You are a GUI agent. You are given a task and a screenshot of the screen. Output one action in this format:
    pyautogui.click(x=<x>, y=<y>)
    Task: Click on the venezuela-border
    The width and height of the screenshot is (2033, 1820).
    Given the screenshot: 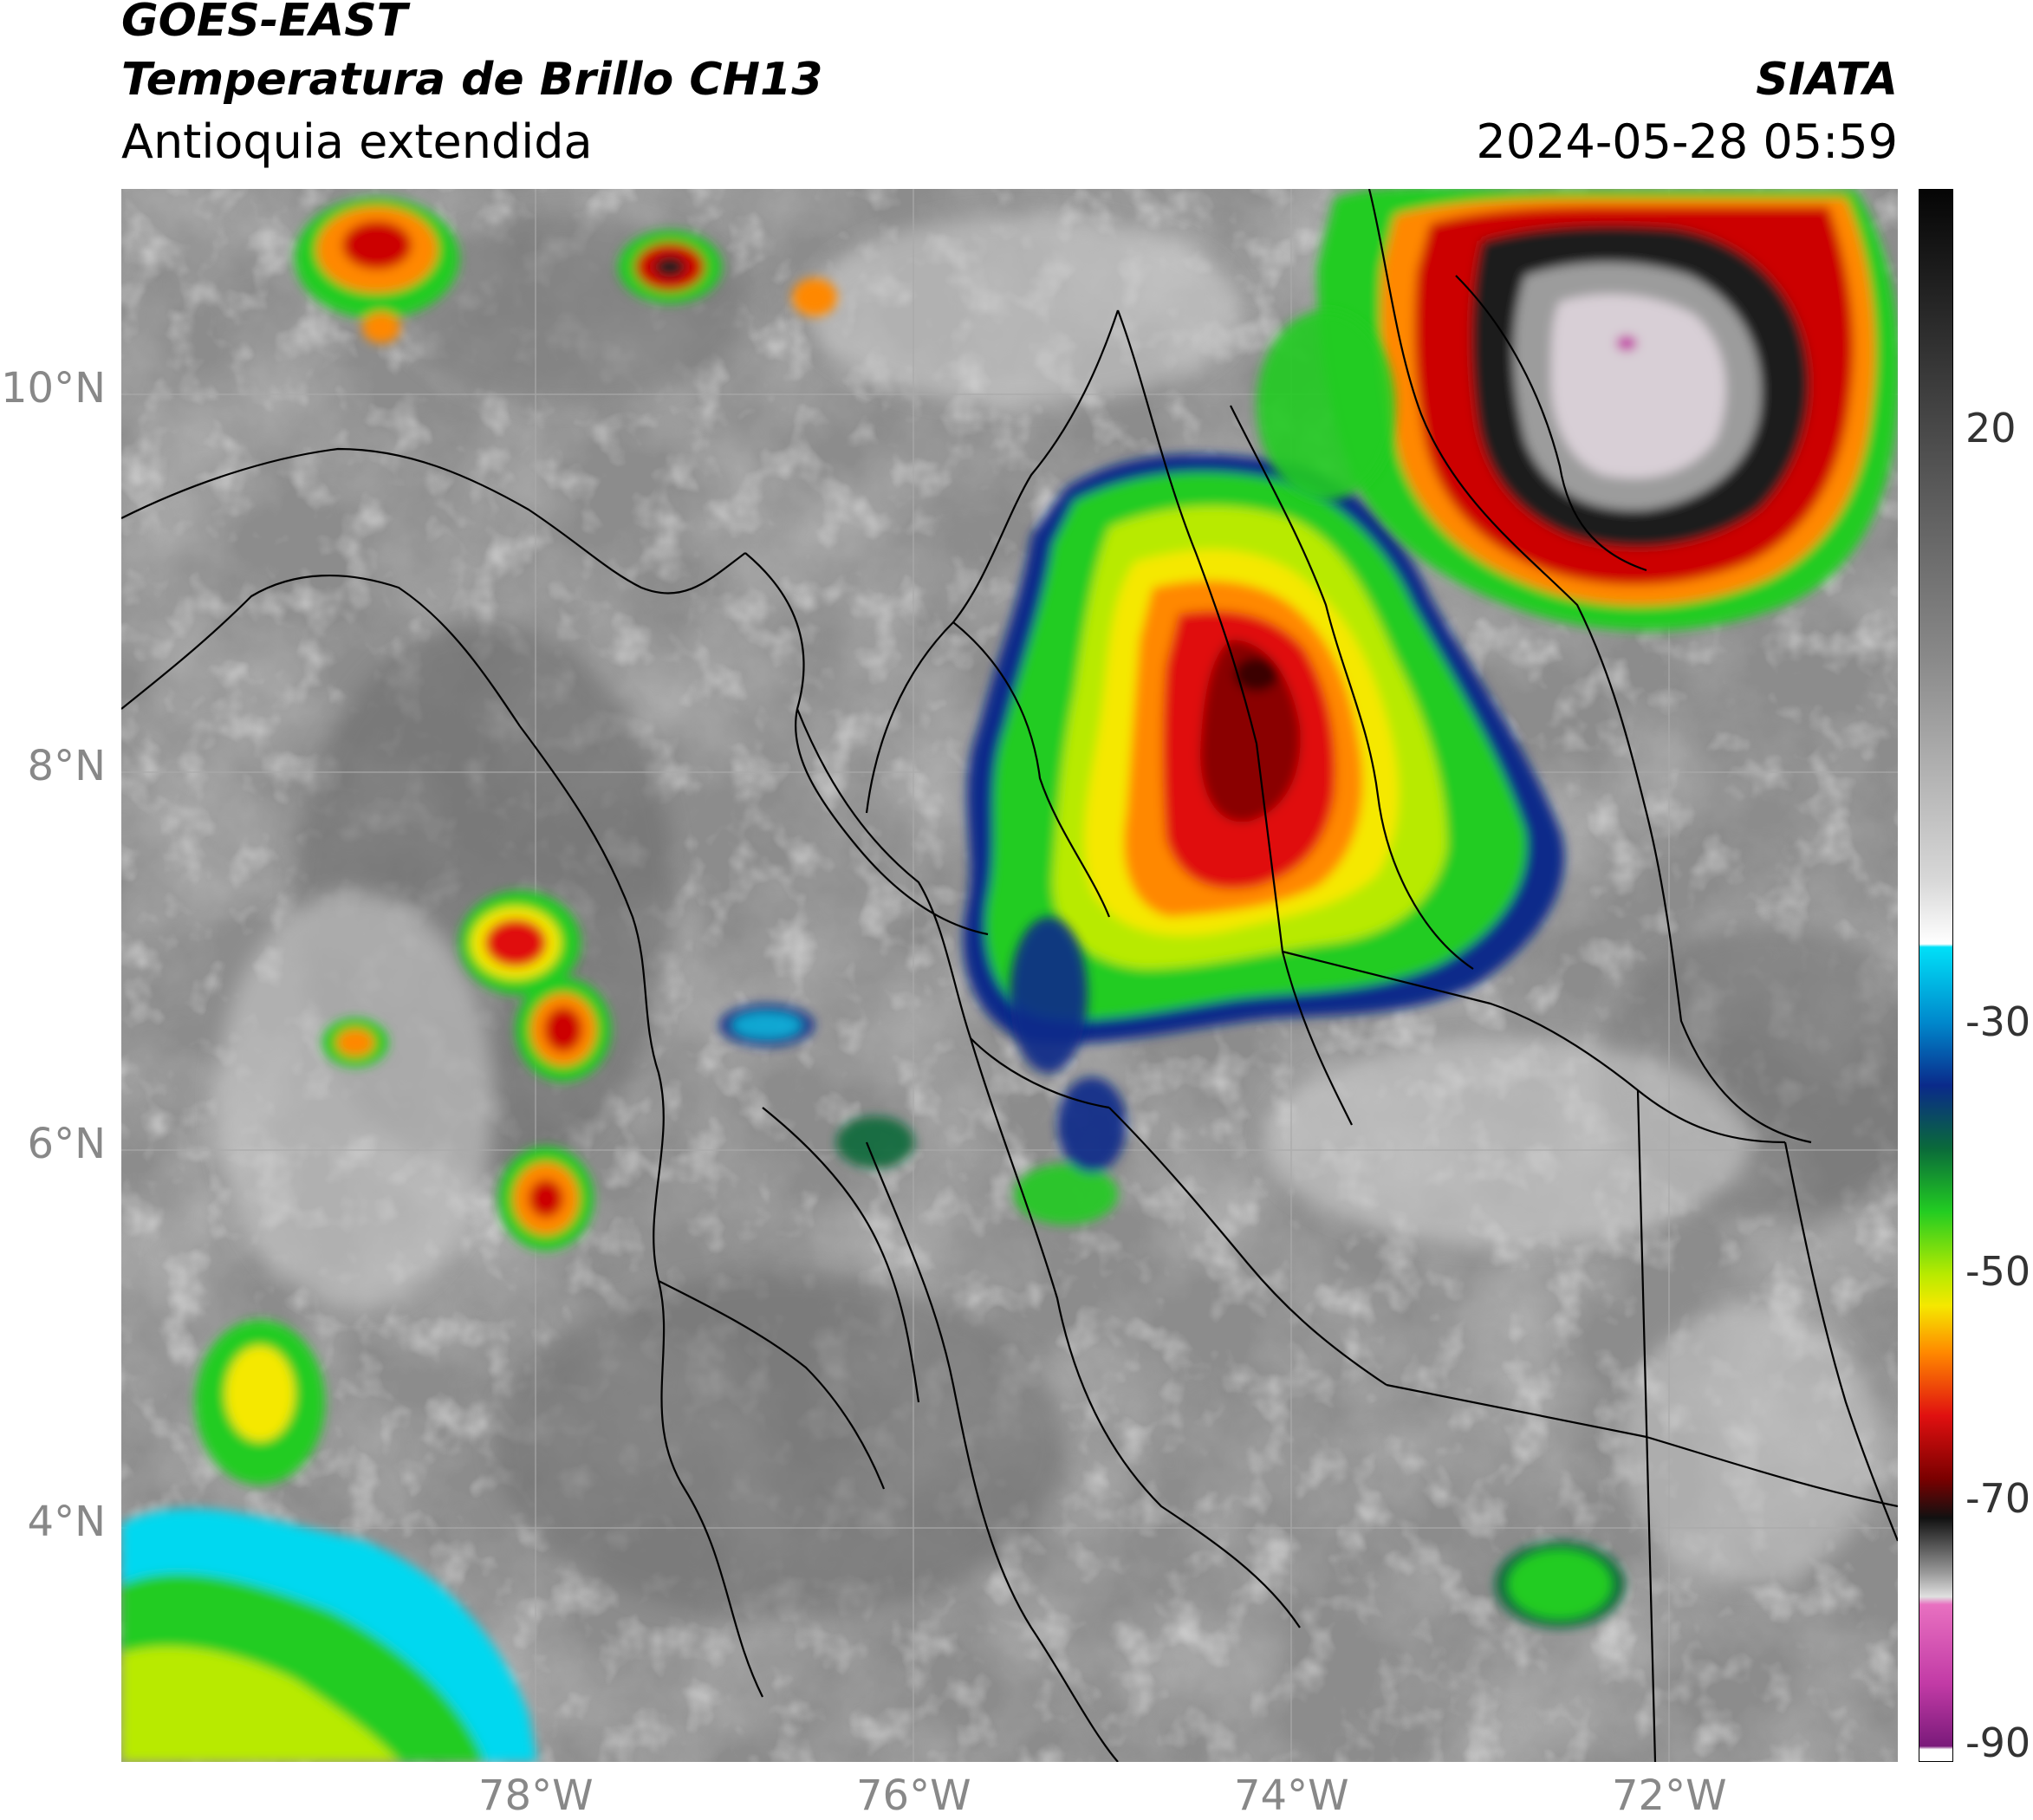 What is the action you would take?
    pyautogui.click(x=1589, y=666)
    